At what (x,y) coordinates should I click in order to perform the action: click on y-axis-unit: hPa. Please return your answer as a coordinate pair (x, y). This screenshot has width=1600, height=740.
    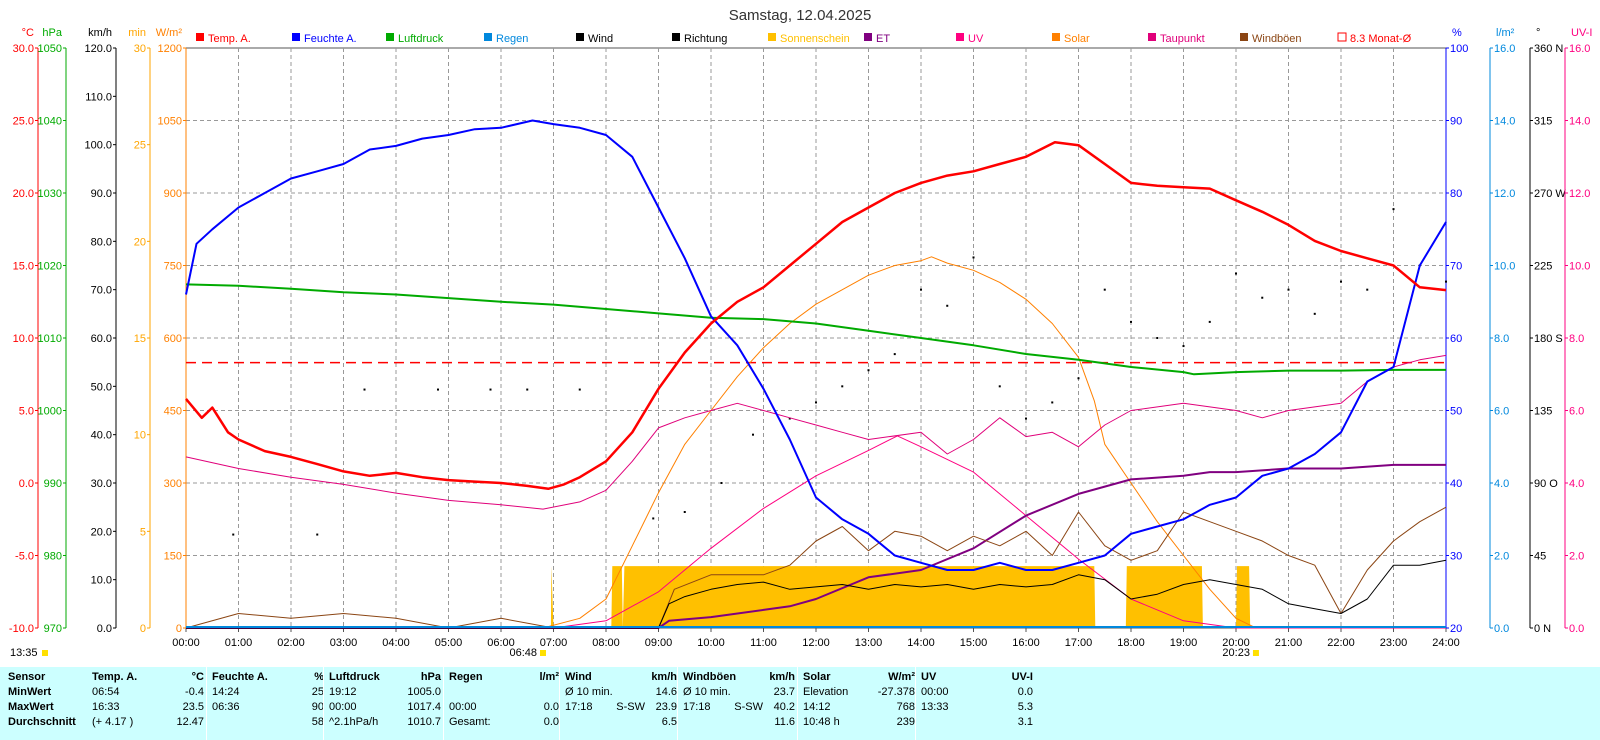
    Looking at the image, I should click on (52, 33).